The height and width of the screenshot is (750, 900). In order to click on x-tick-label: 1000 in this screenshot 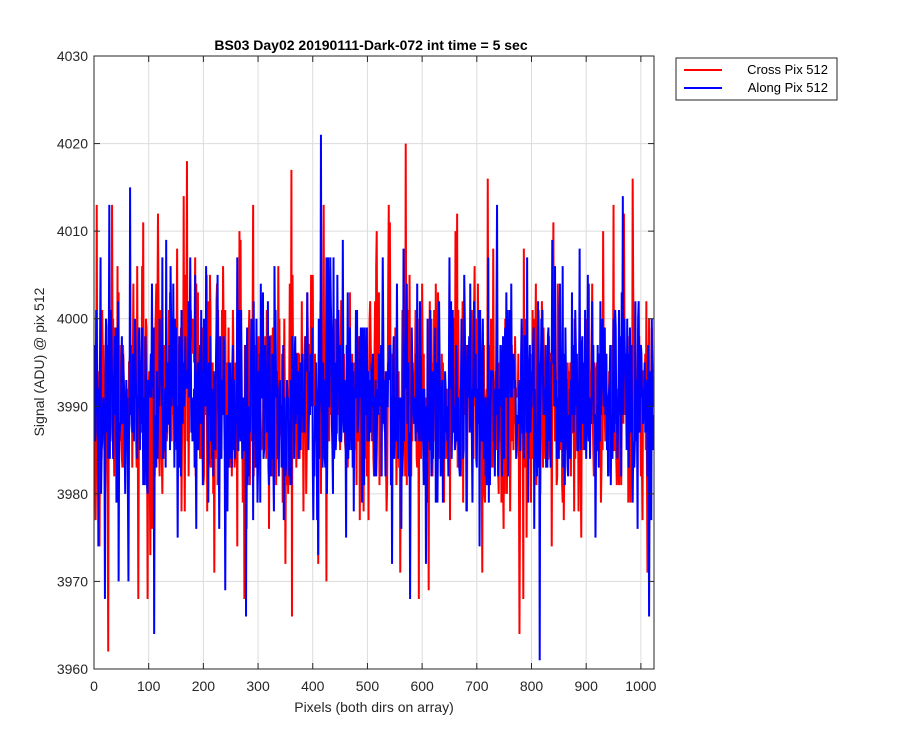, I will do `click(640, 686)`.